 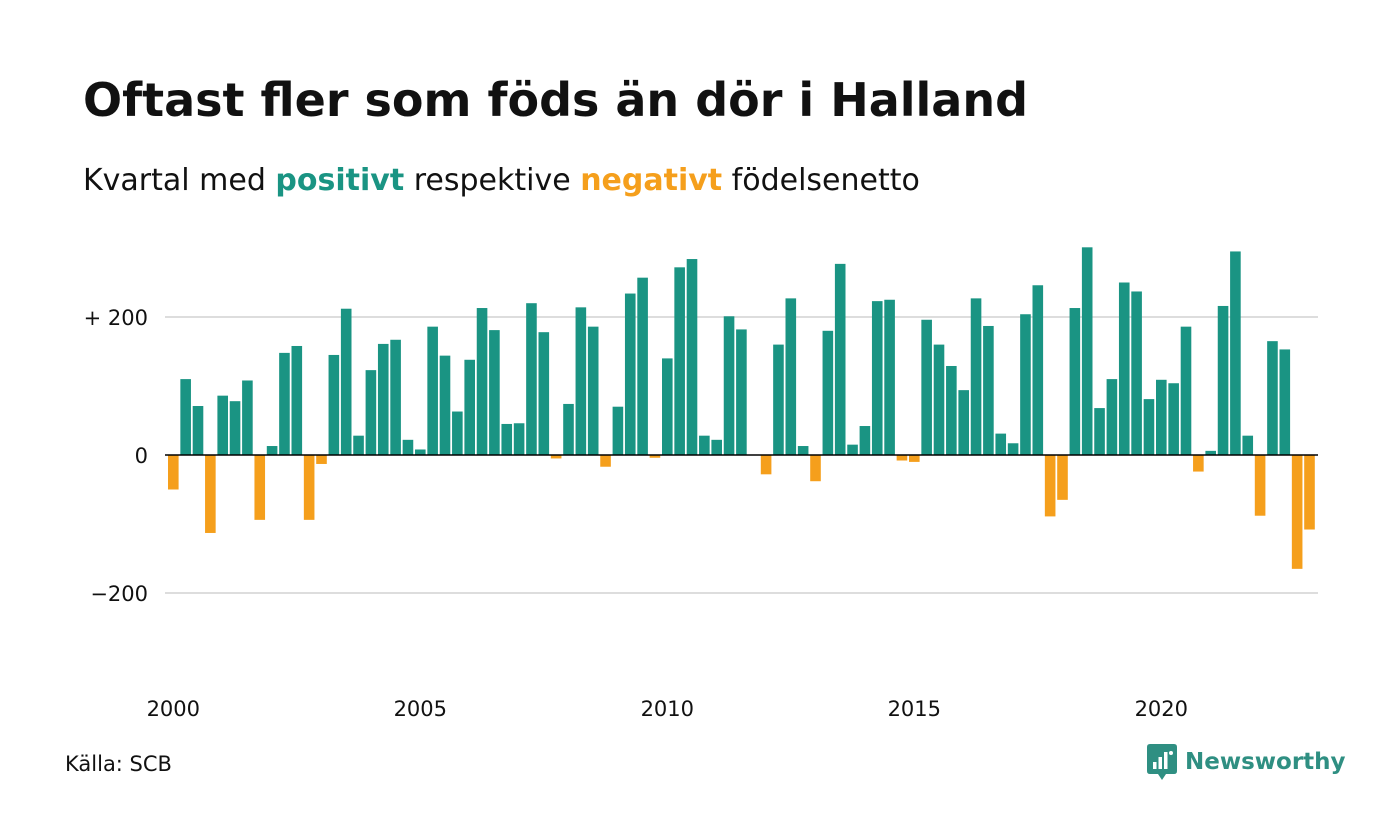 I want to click on x-tick-label: 2010, so click(x=667, y=709).